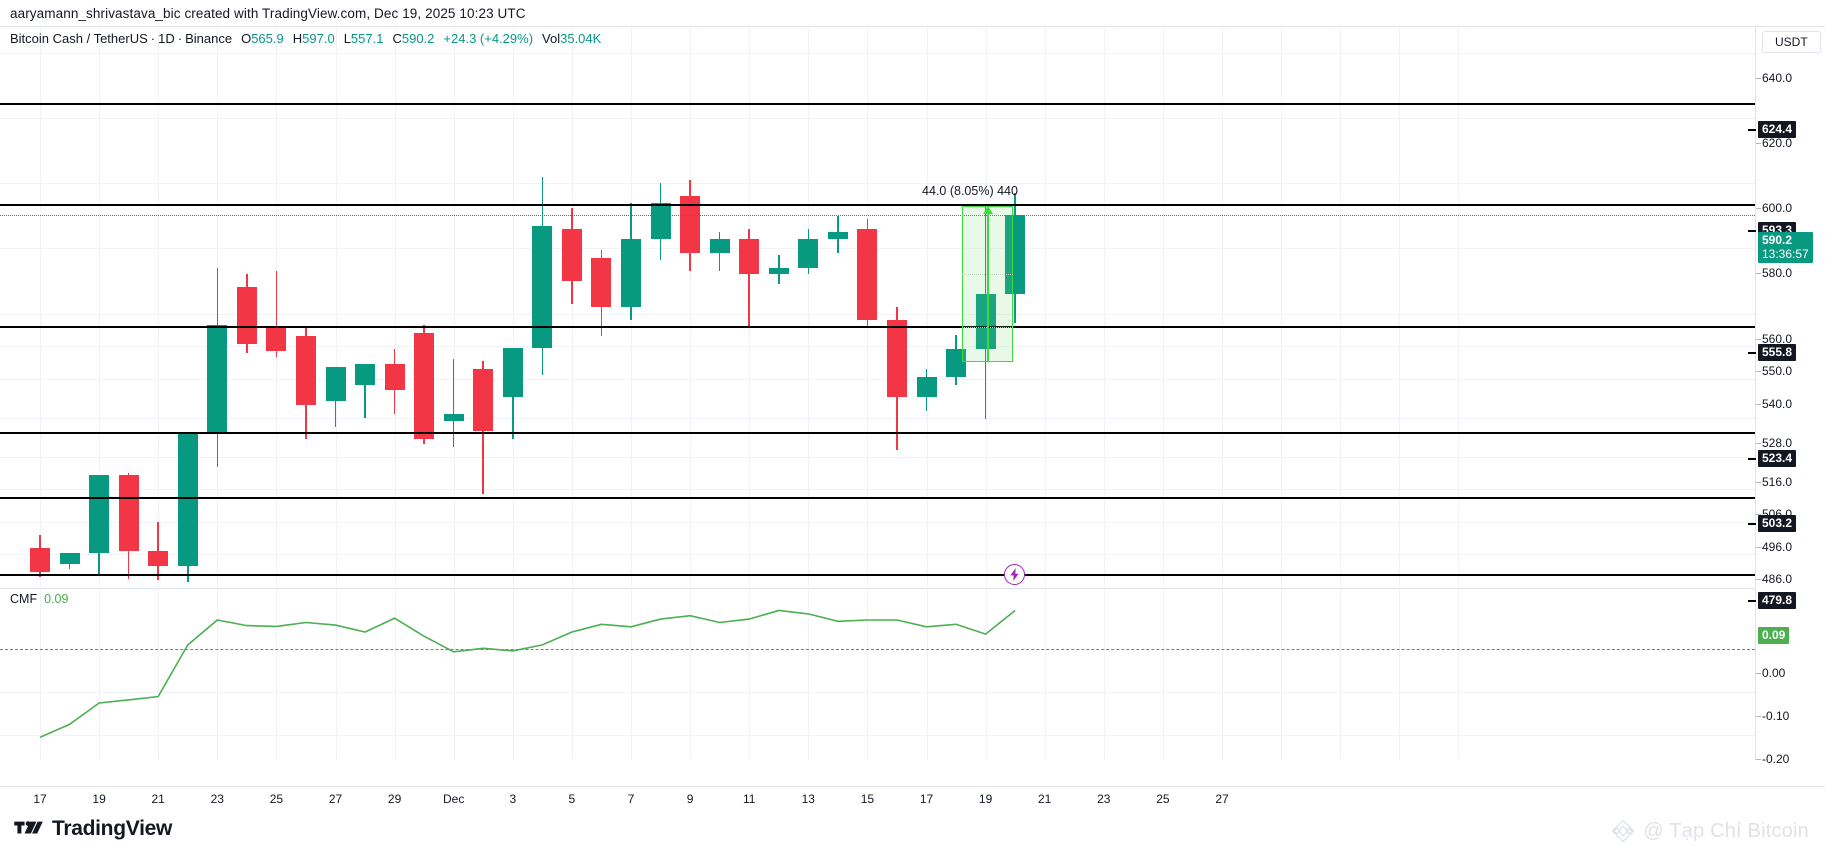 Image resolution: width=1825 pixels, height=847 pixels. I want to click on price-level-tag: 479.8, so click(1777, 600).